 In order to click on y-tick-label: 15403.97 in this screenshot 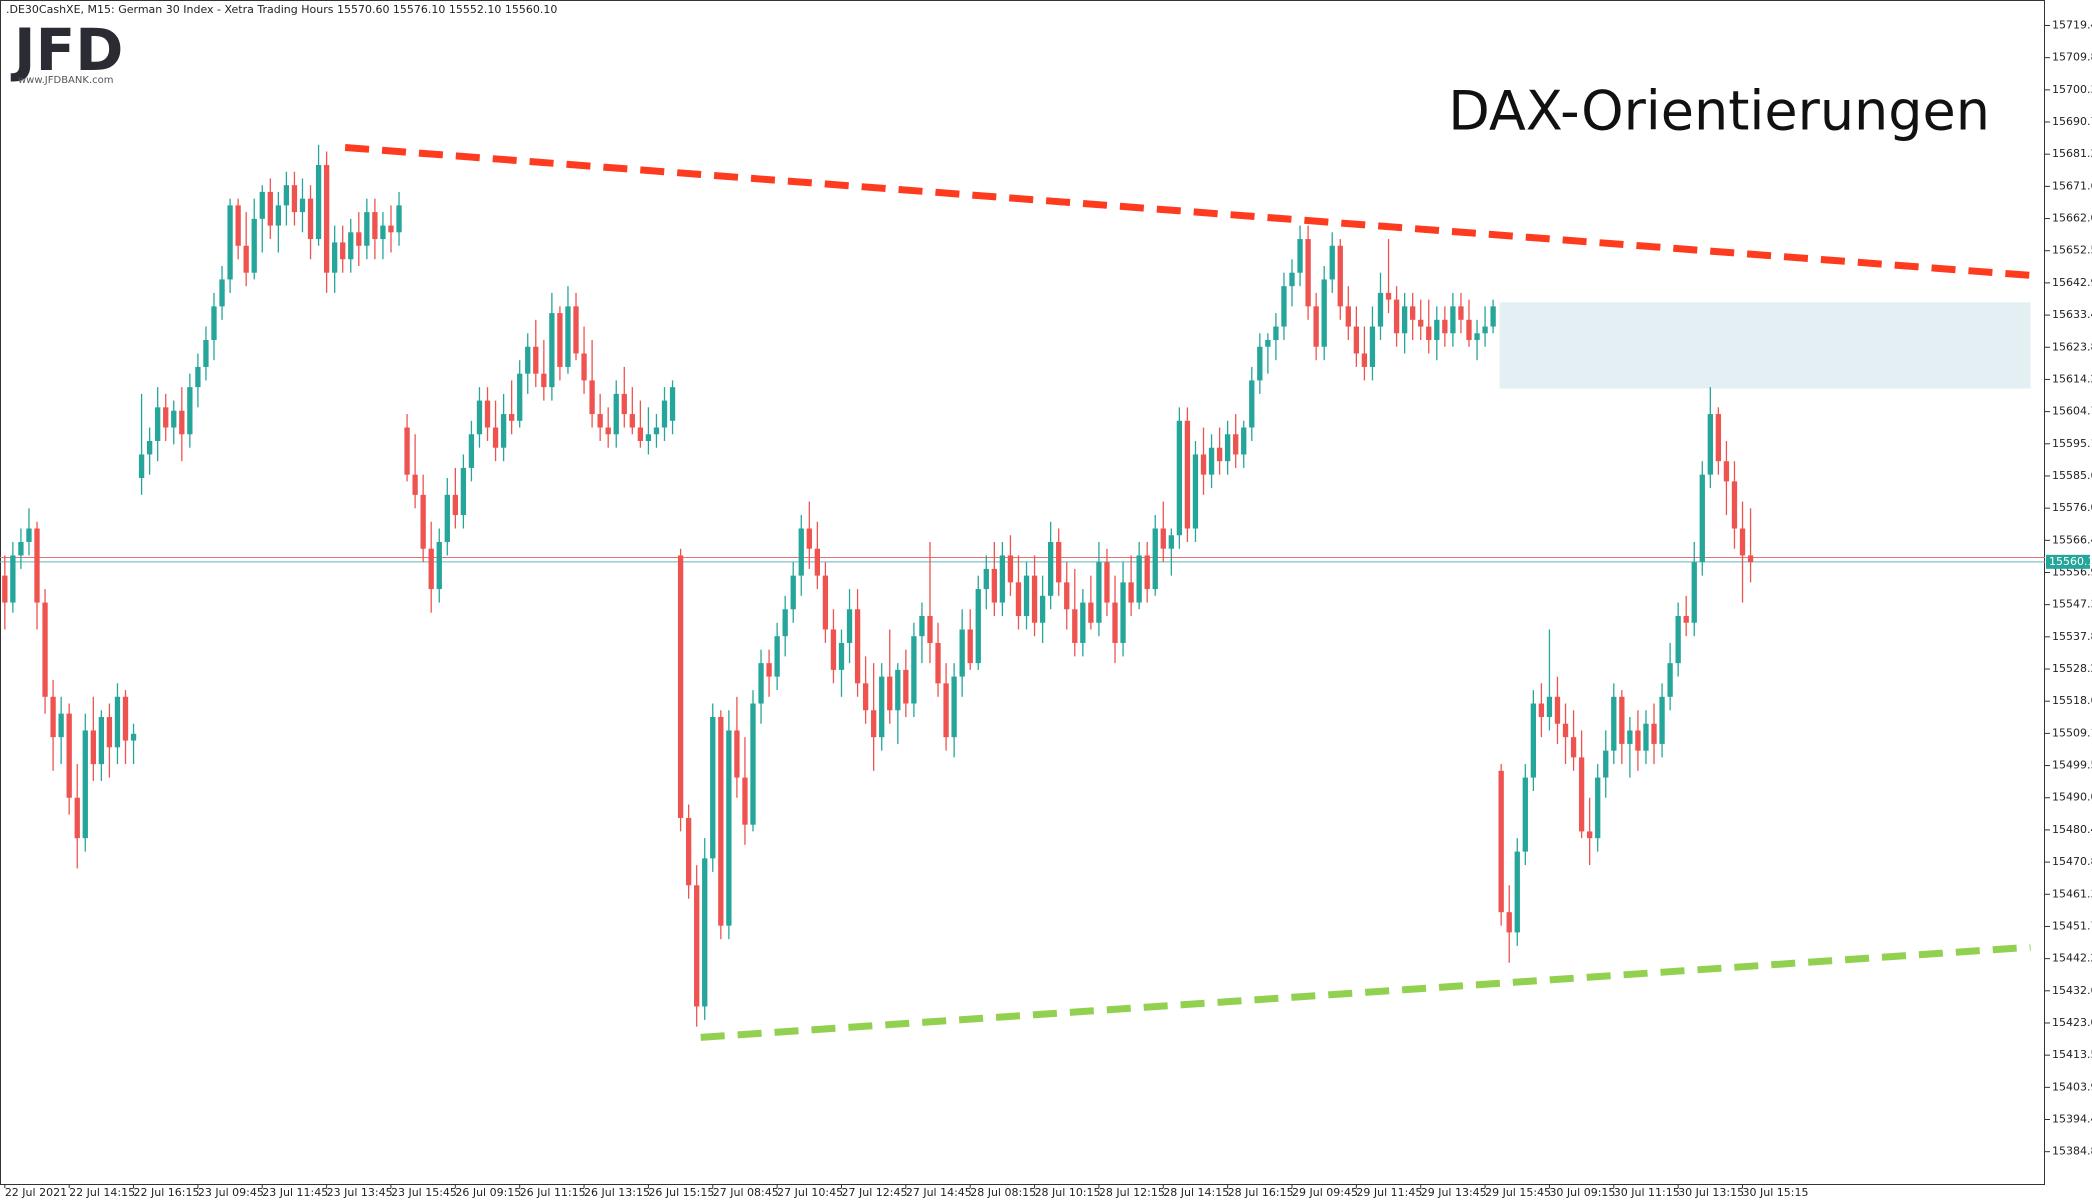, I will do `click(2072, 1086)`.